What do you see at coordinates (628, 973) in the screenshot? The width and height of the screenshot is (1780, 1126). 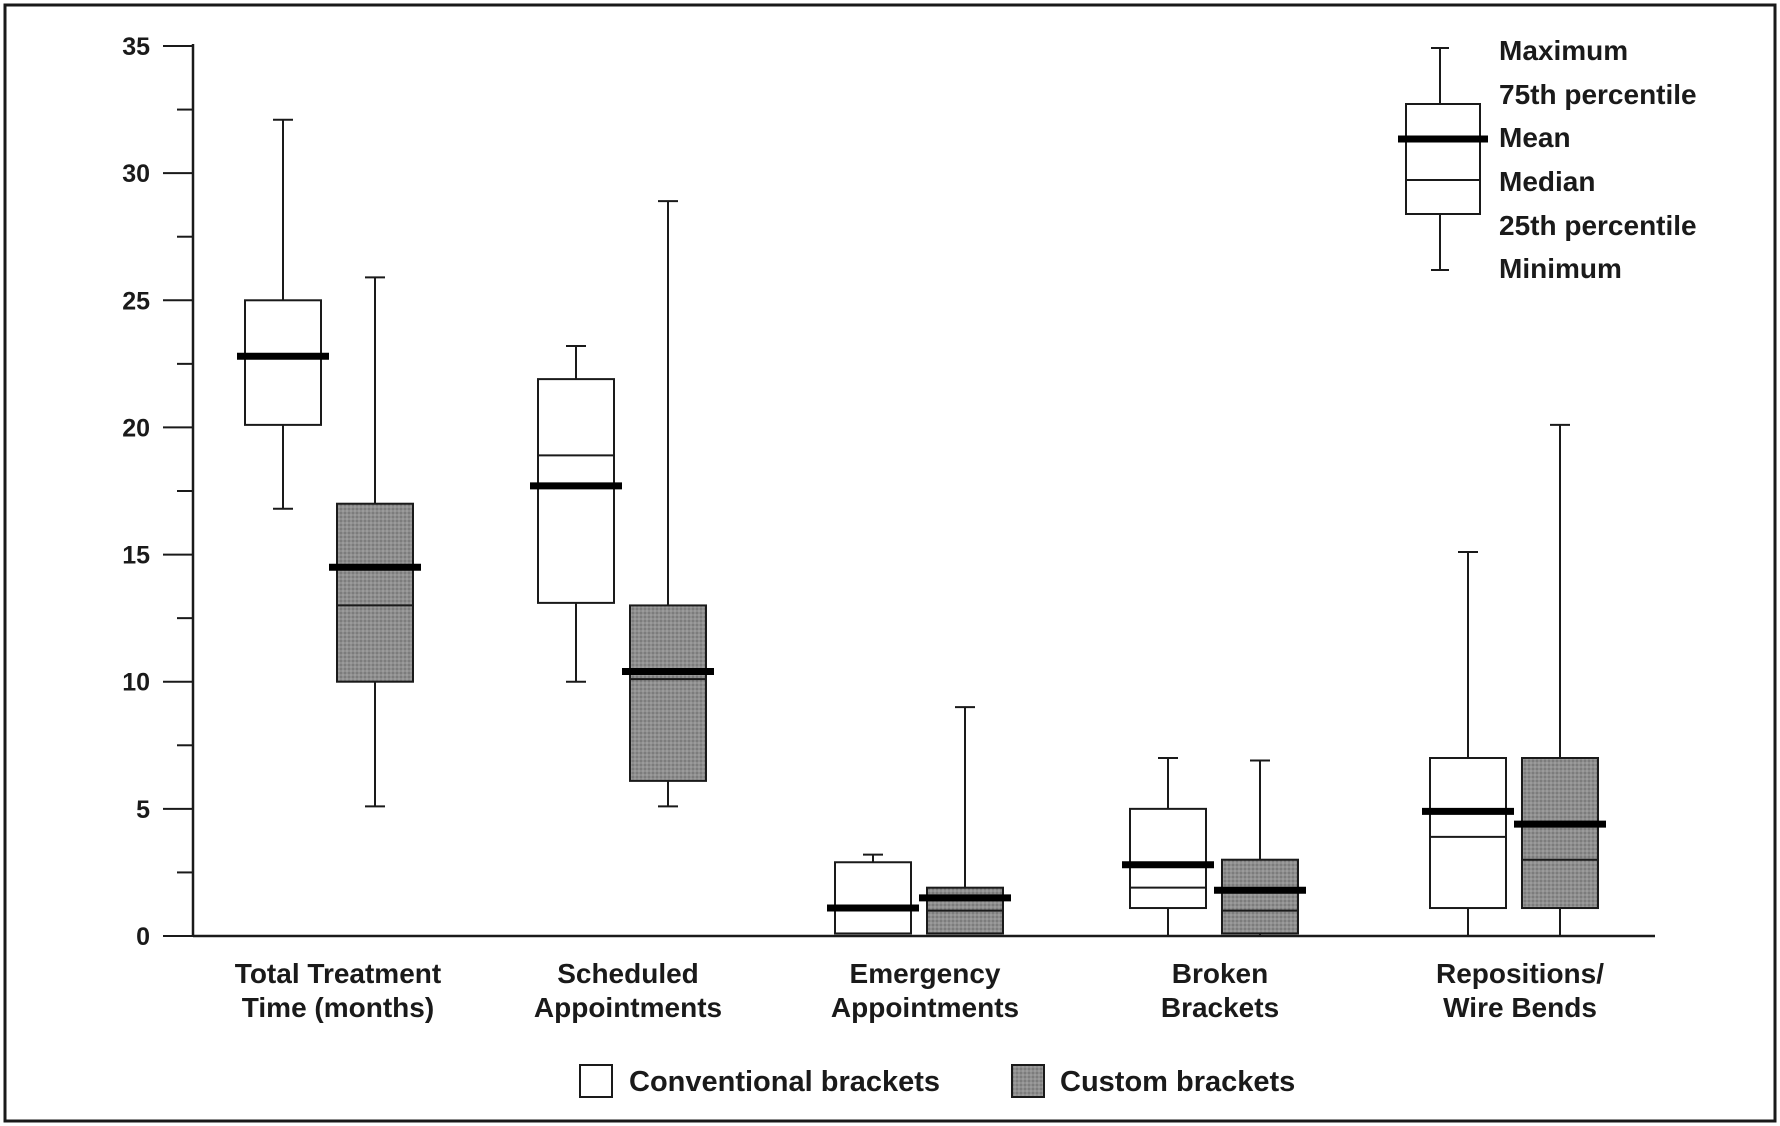 I see `category-label-line: Scheduled` at bounding box center [628, 973].